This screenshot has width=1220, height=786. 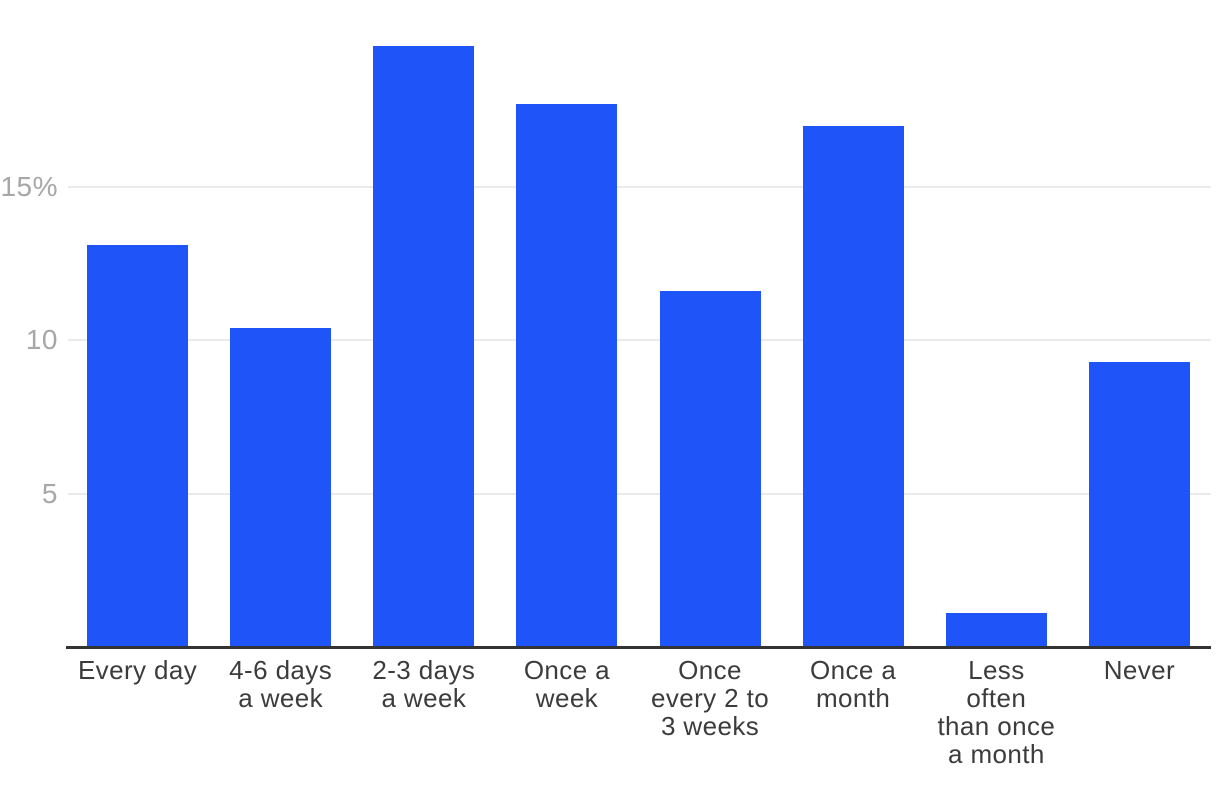 What do you see at coordinates (567, 698) in the screenshot?
I see `x-axis-label-line: week` at bounding box center [567, 698].